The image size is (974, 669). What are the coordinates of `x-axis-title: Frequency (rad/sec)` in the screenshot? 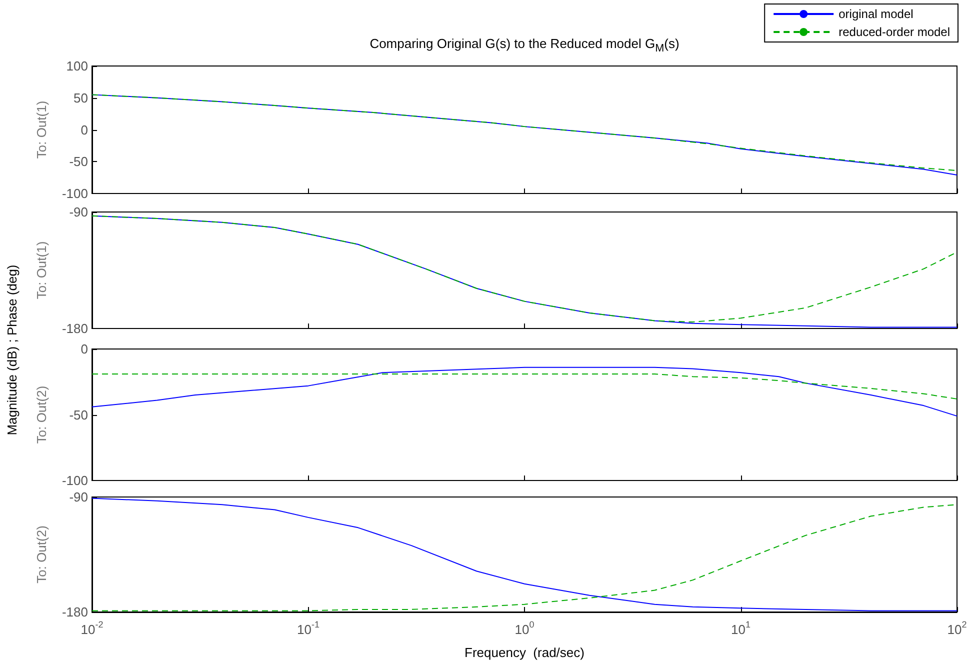 It's located at (524, 652).